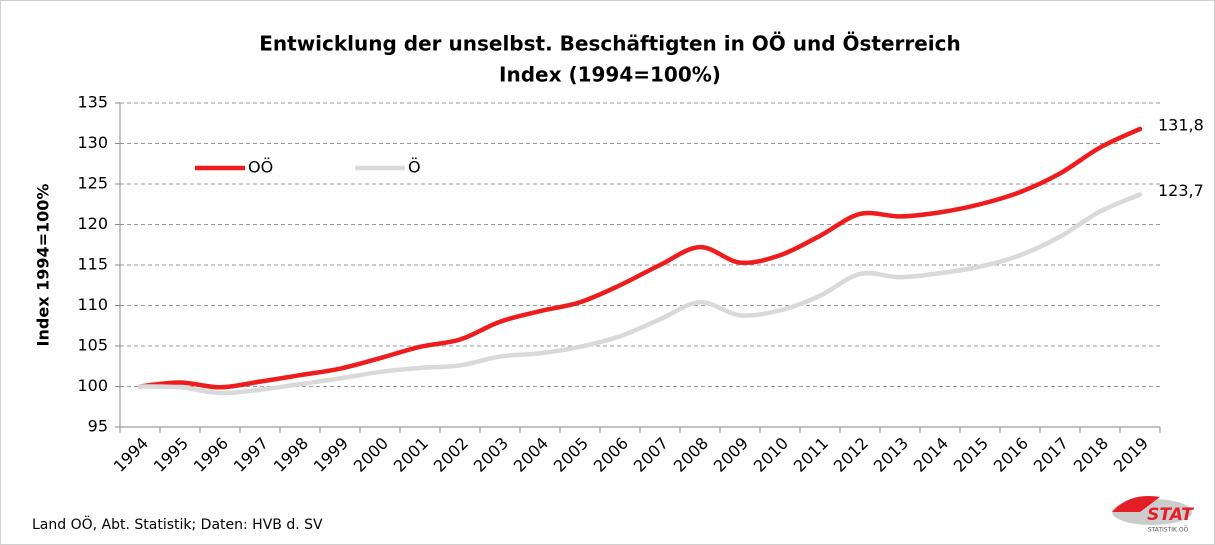 The width and height of the screenshot is (1215, 545). What do you see at coordinates (610, 75) in the screenshot?
I see `chart-subtitle: Index (1994=100%)` at bounding box center [610, 75].